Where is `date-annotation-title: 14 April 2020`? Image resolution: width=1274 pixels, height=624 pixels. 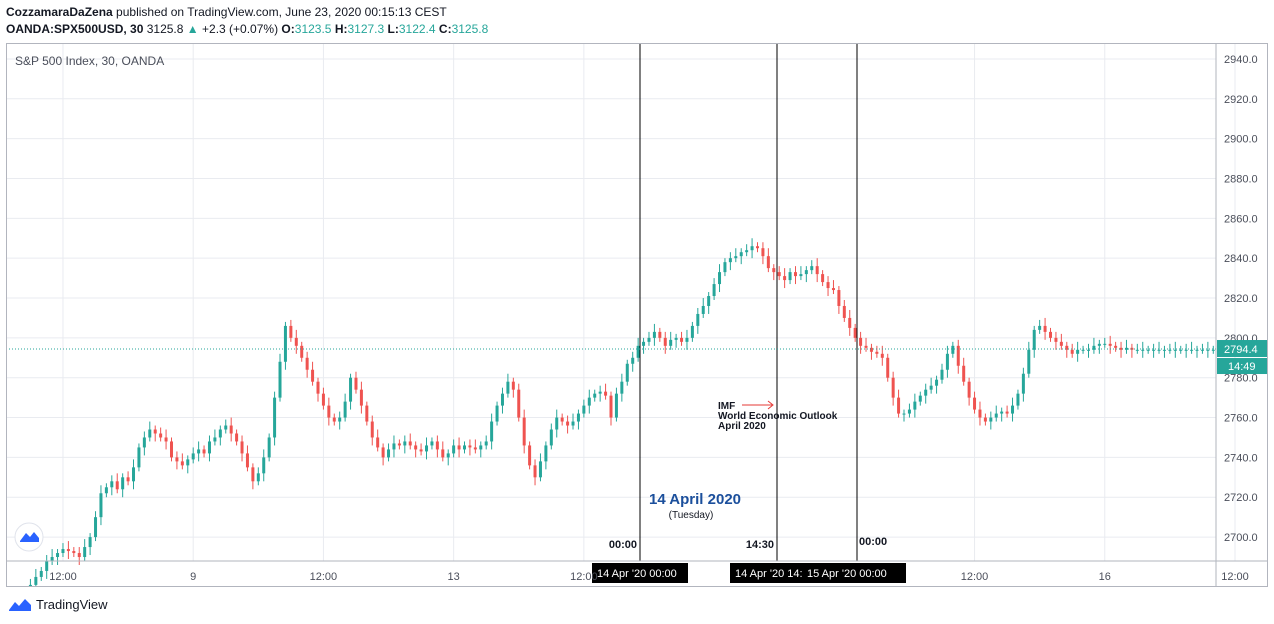
date-annotation-title: 14 April 2020 is located at coordinates (695, 499).